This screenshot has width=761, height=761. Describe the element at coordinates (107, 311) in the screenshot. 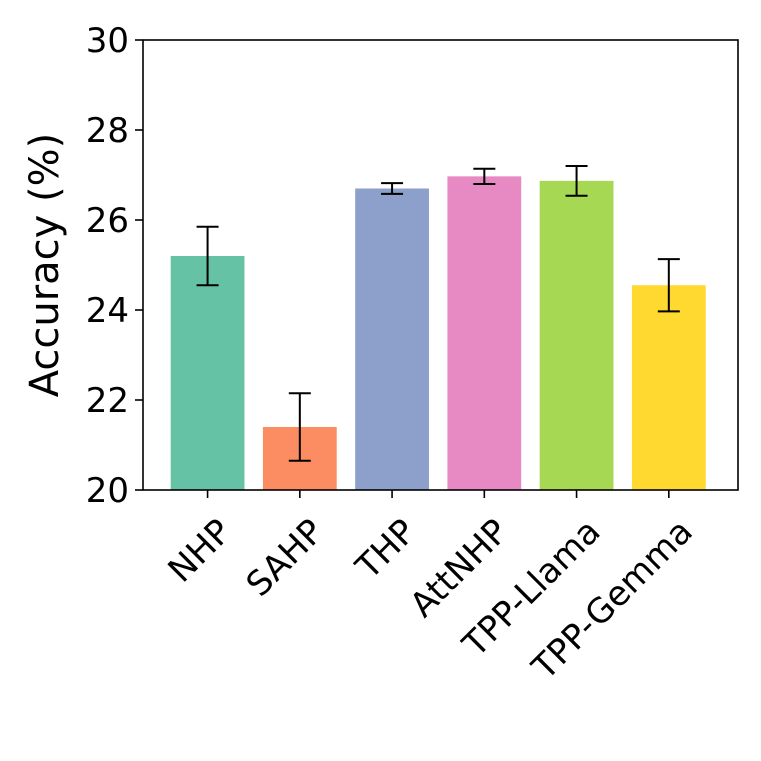

I see `y-tick-label: 24` at that location.